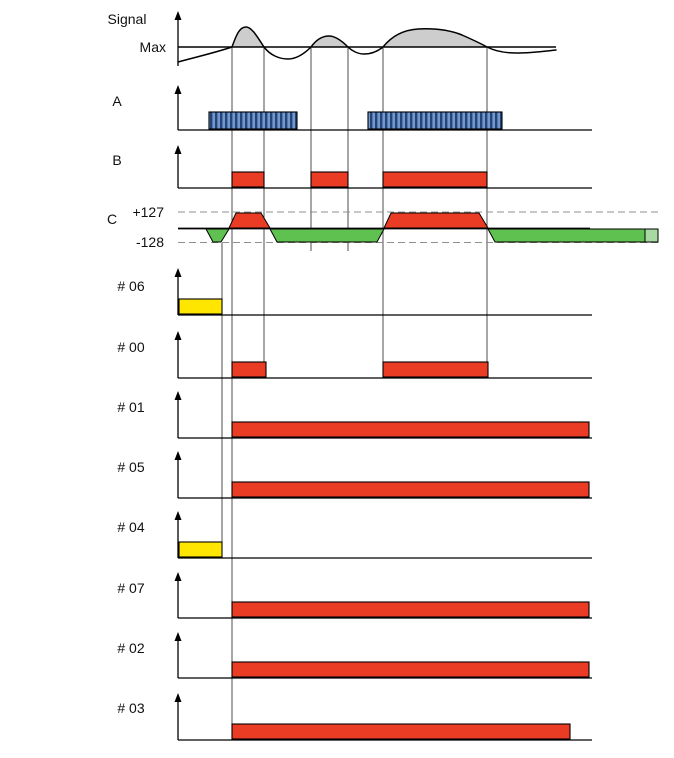 The width and height of the screenshot is (674, 758). I want to click on row-label-ch06: # 06, so click(130, 286).